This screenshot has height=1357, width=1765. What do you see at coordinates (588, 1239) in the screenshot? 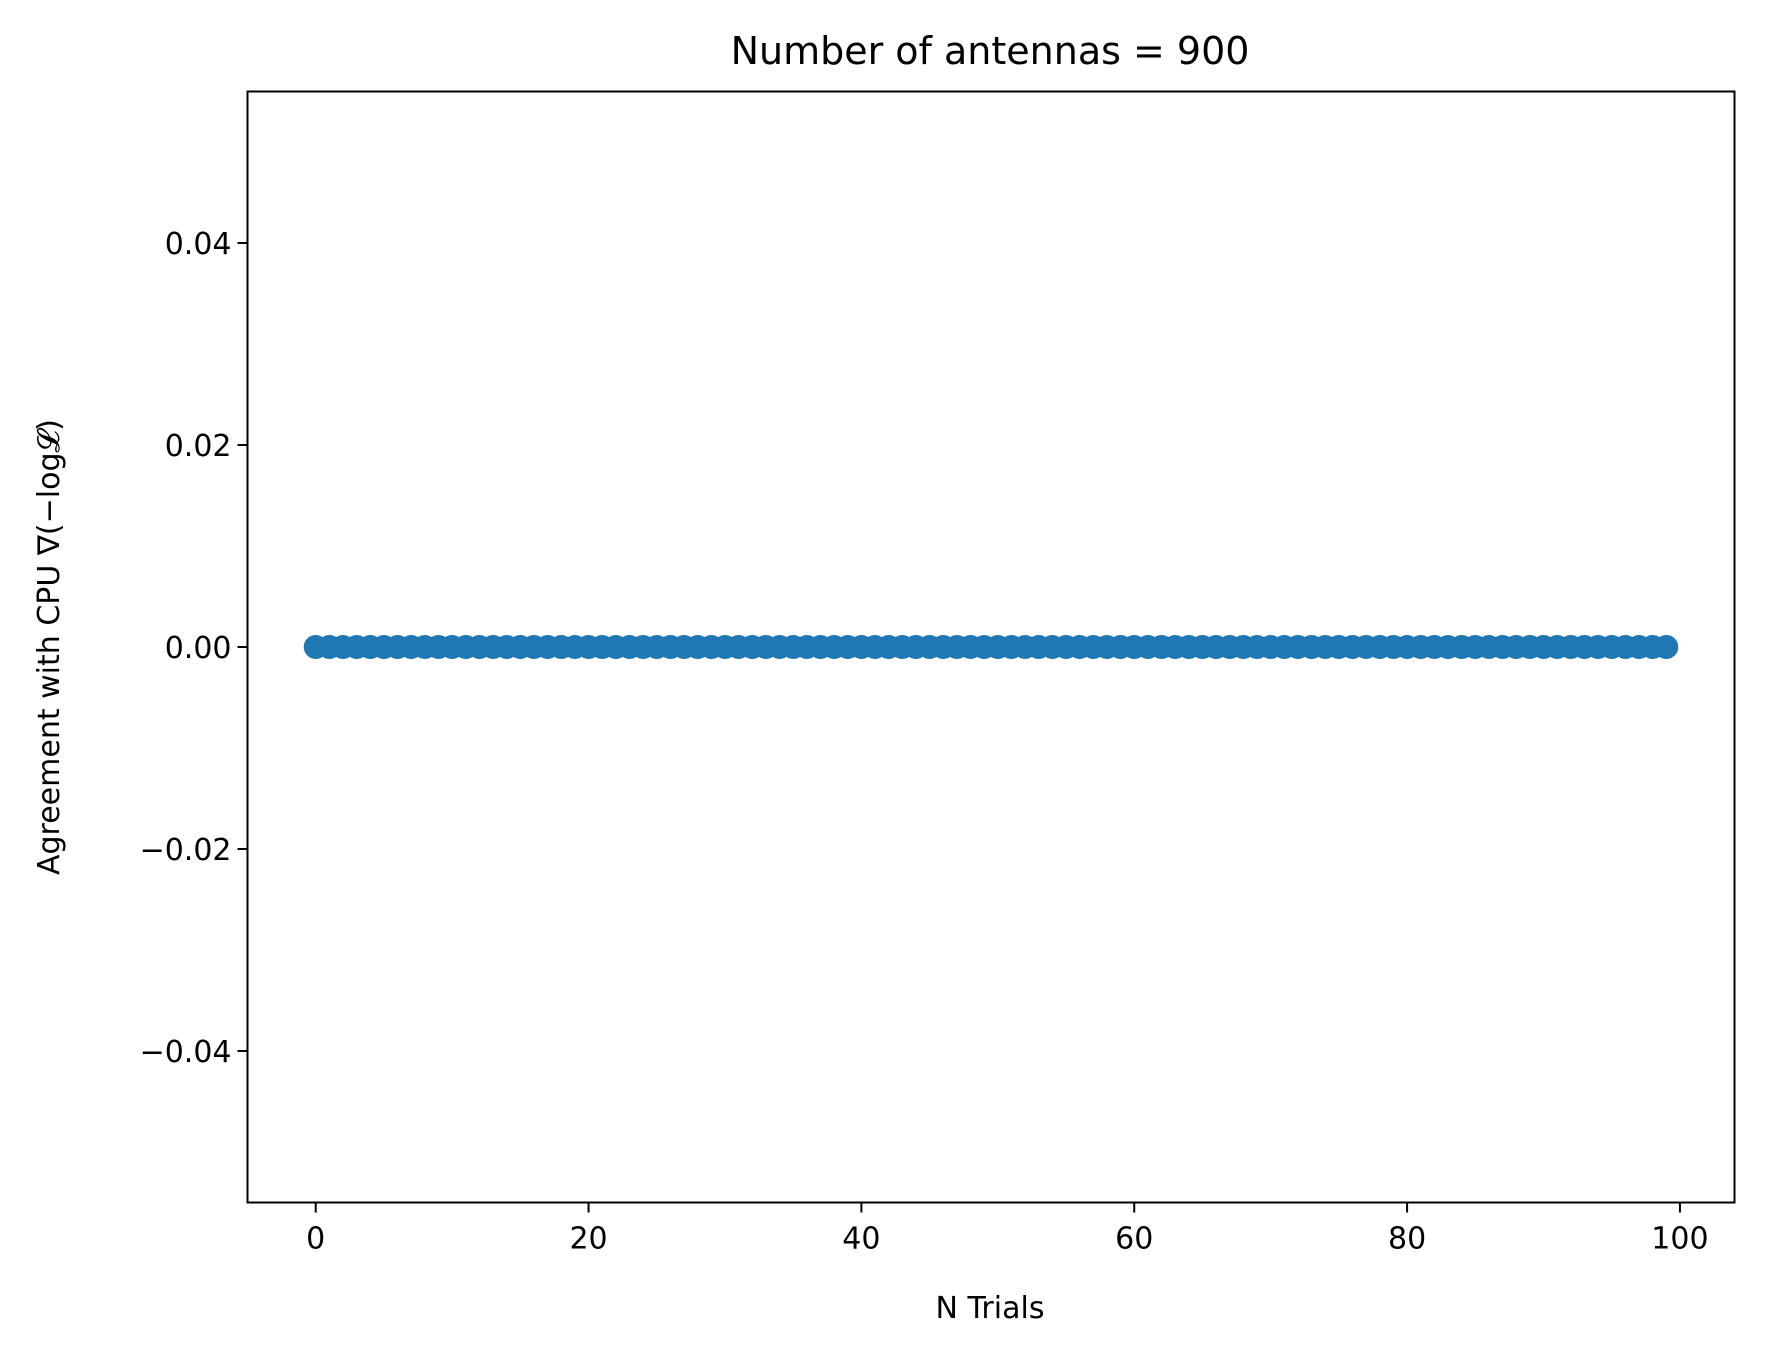
I see `x-tick-label: 20` at bounding box center [588, 1239].